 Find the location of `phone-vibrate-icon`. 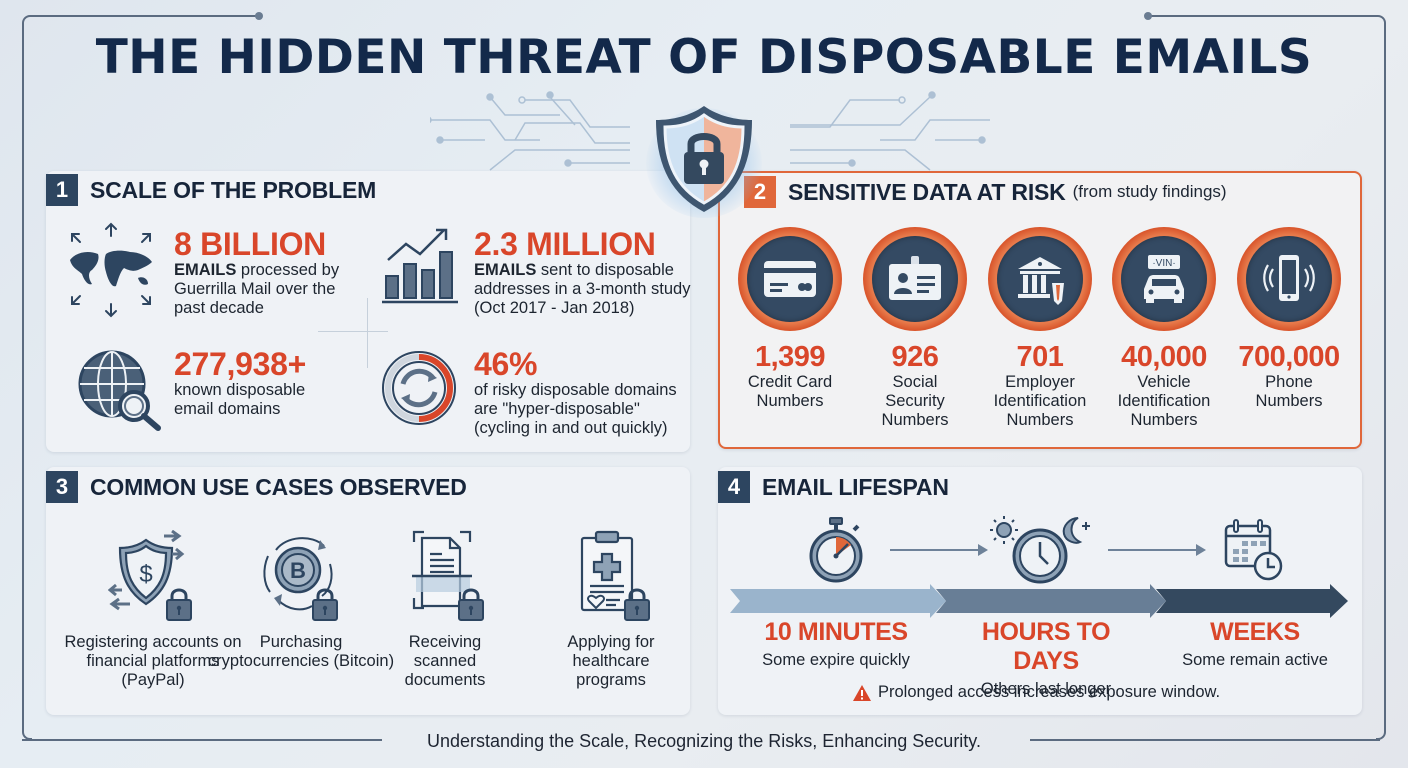

phone-vibrate-icon is located at coordinates (1289, 278).